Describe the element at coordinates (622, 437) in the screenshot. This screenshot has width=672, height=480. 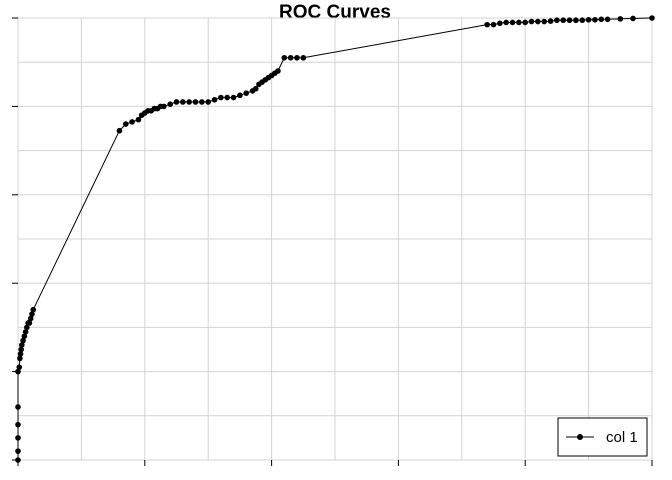
I see `legend-label: col 1` at that location.